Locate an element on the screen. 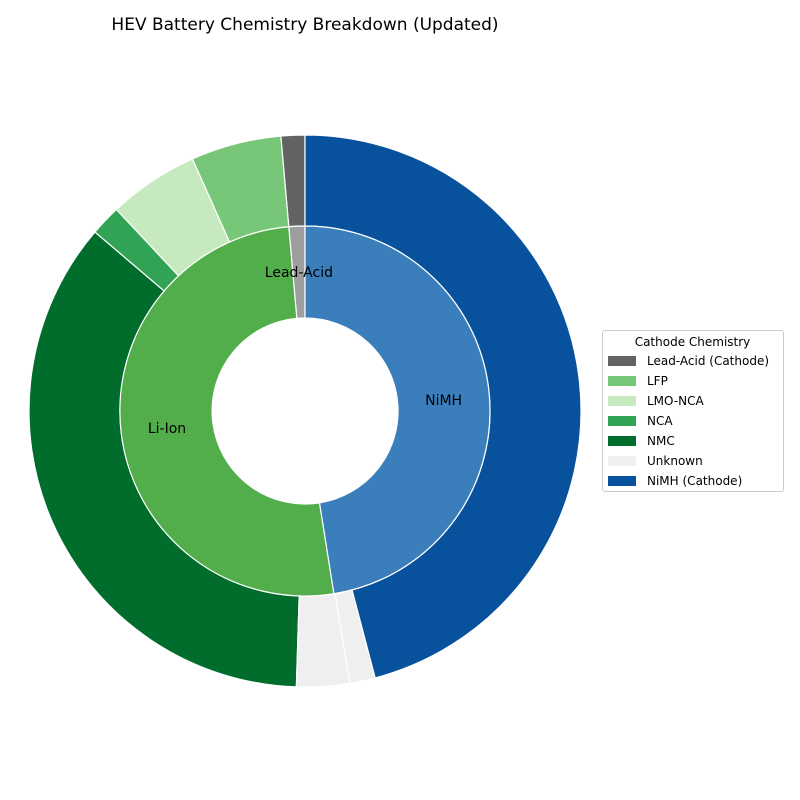 The height and width of the screenshot is (800, 800). legend-item-lfp: LFP is located at coordinates (692, 381).